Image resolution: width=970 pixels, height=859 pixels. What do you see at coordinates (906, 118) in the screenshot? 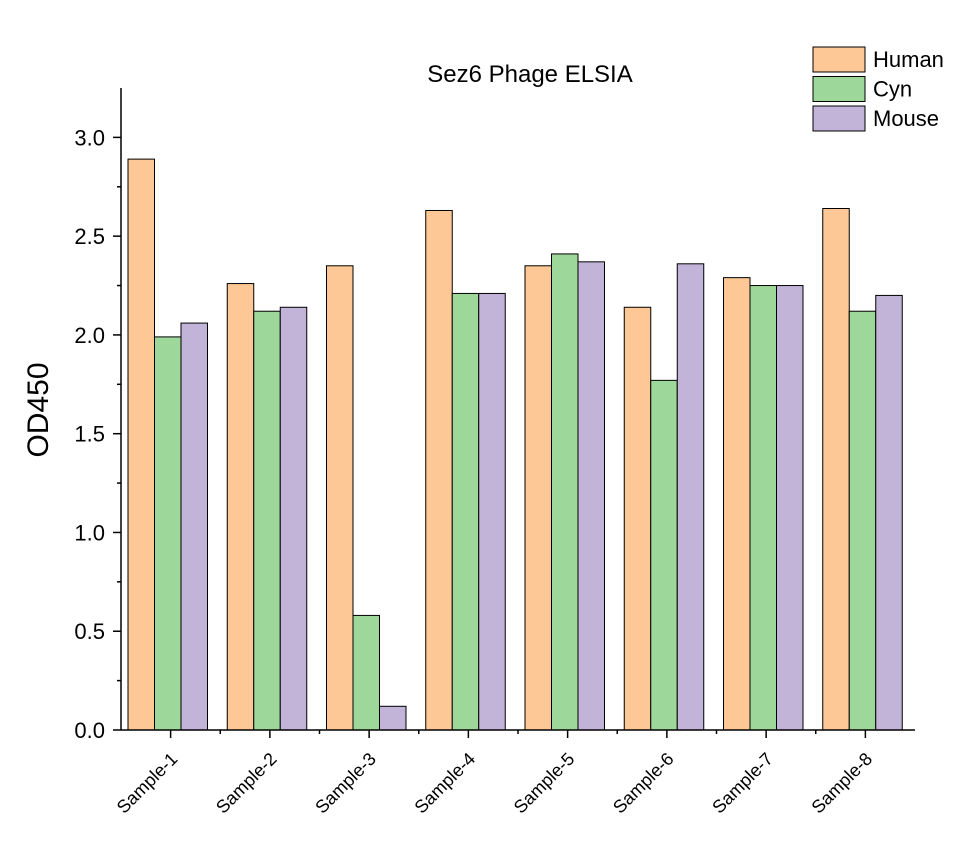
I see `legend-label-mouse: Mouse` at bounding box center [906, 118].